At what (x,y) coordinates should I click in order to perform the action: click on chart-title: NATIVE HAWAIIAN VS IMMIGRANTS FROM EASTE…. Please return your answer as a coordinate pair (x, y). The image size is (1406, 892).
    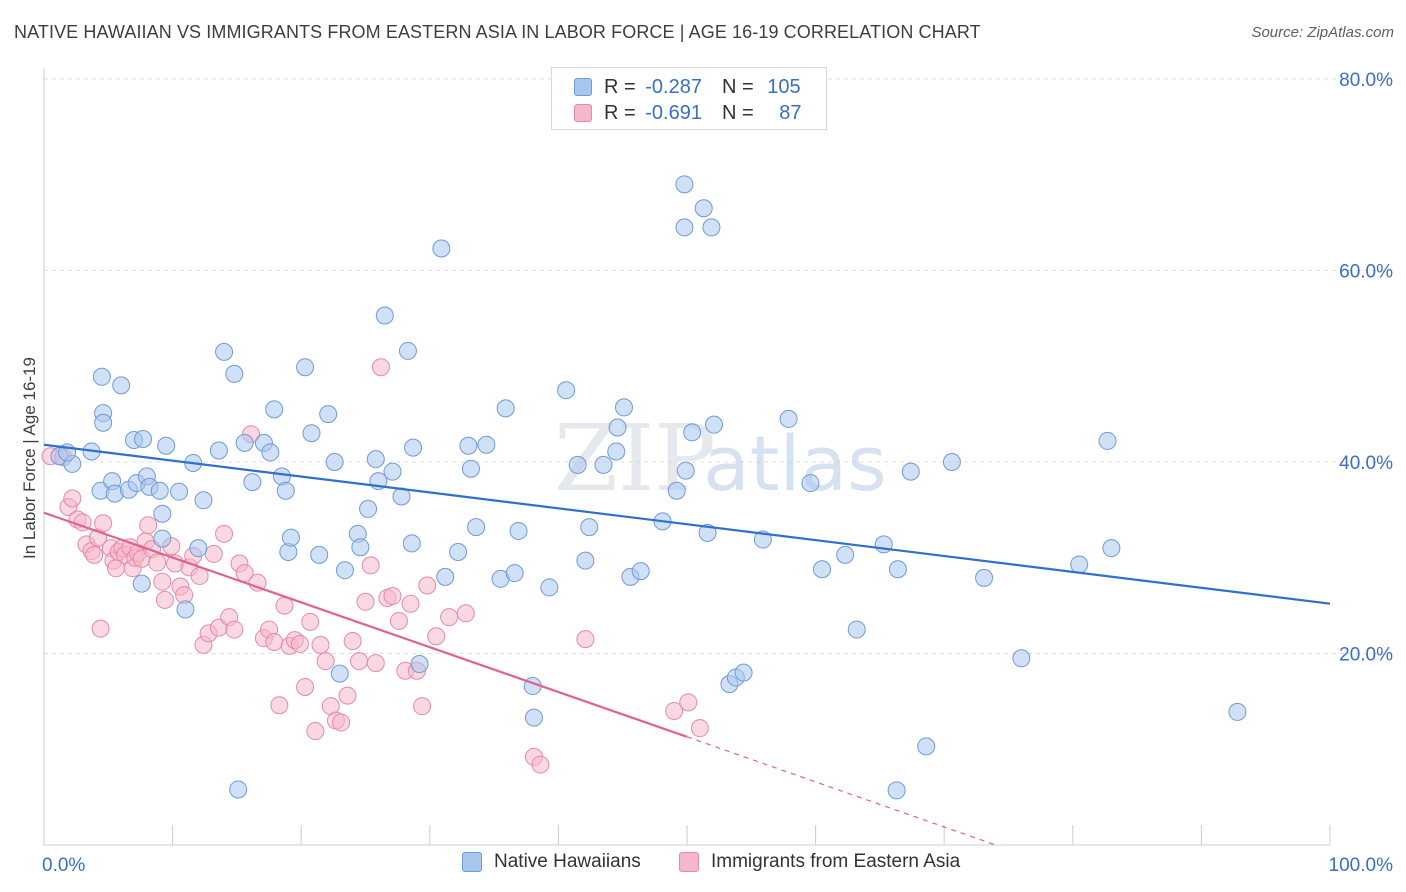
    Looking at the image, I should click on (497, 32).